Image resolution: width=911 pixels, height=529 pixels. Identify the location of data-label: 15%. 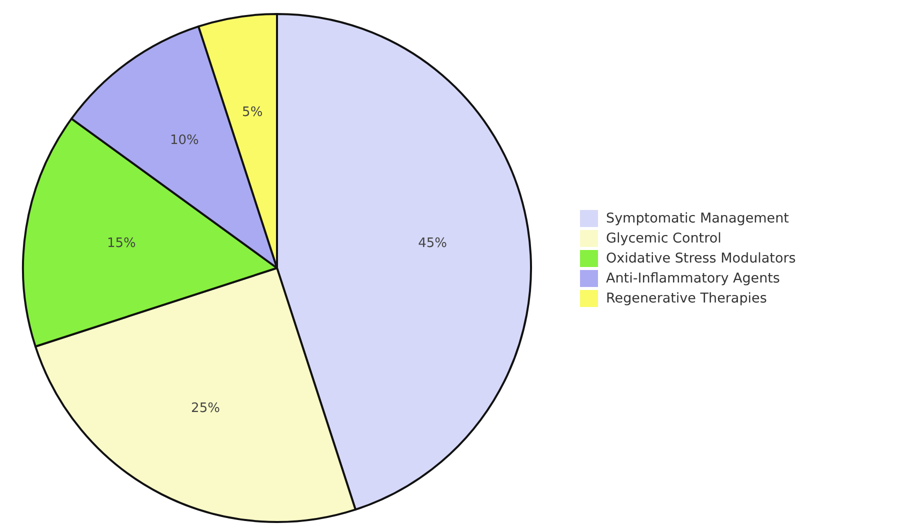
(121, 243).